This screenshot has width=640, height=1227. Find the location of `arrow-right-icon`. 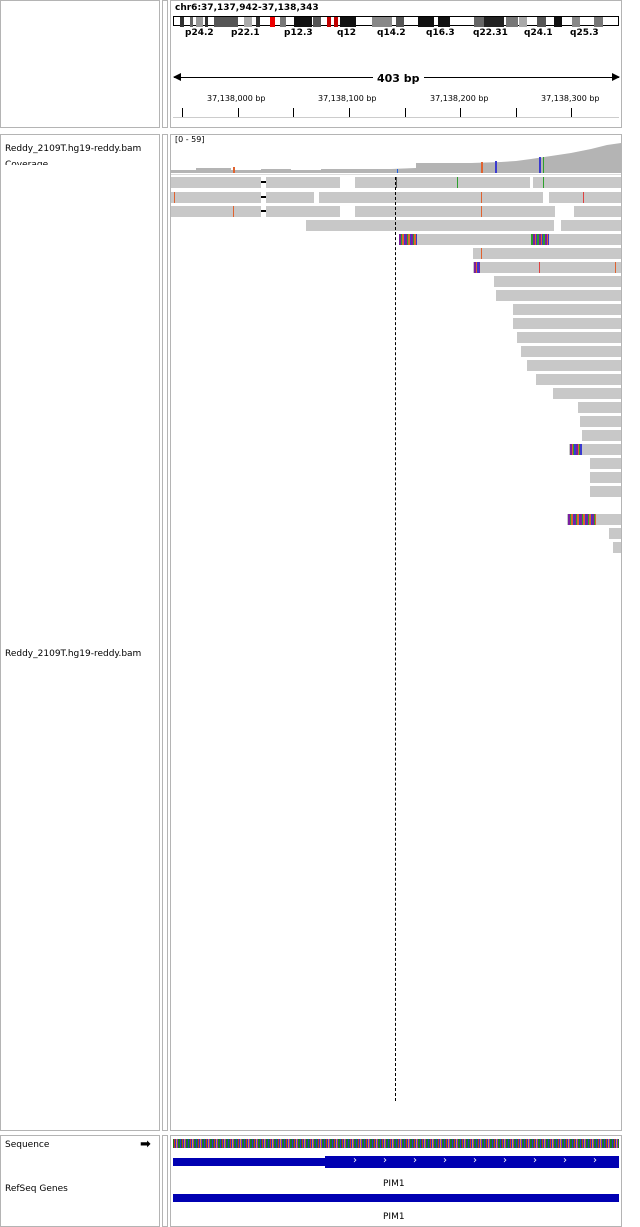

arrow-right-icon is located at coordinates (616, 77).